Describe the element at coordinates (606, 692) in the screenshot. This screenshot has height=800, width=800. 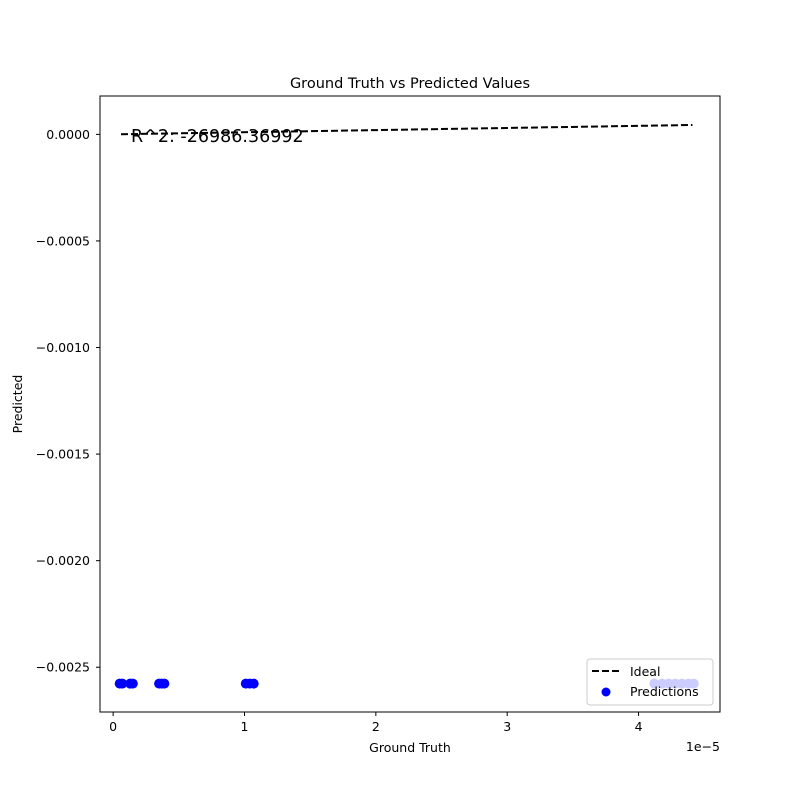
I see `legend-predictions-swatch` at that location.